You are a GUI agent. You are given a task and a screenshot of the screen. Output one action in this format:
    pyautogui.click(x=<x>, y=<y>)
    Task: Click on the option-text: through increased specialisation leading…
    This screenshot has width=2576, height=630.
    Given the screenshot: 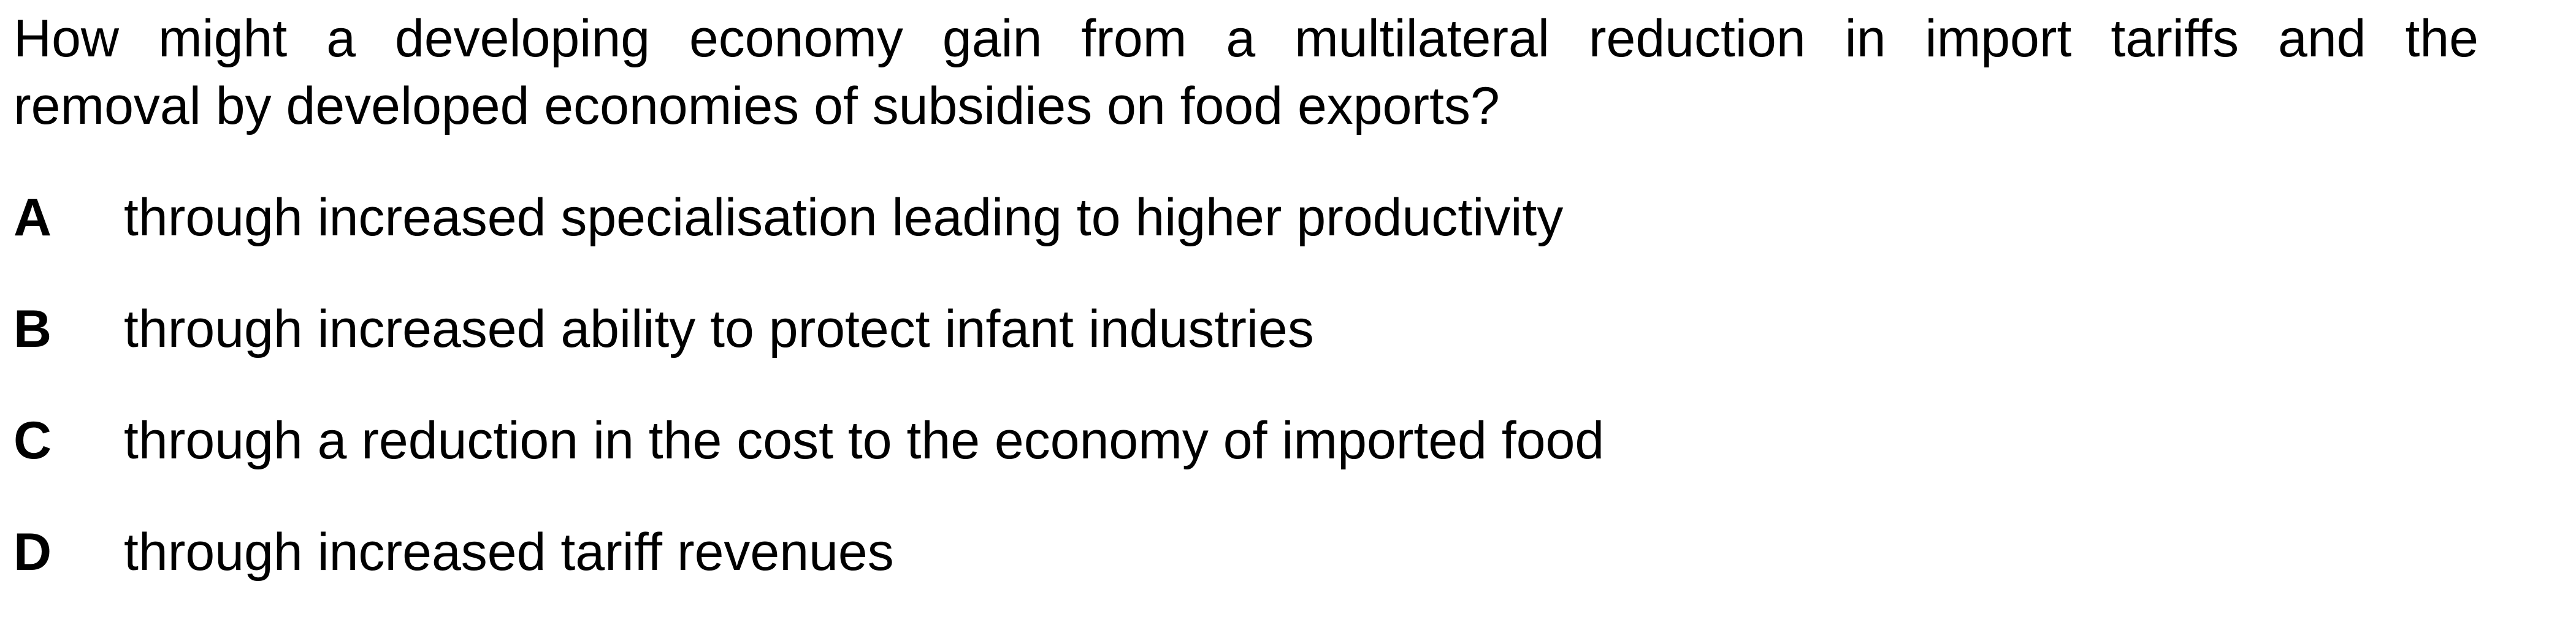 What is the action you would take?
    pyautogui.click(x=844, y=218)
    